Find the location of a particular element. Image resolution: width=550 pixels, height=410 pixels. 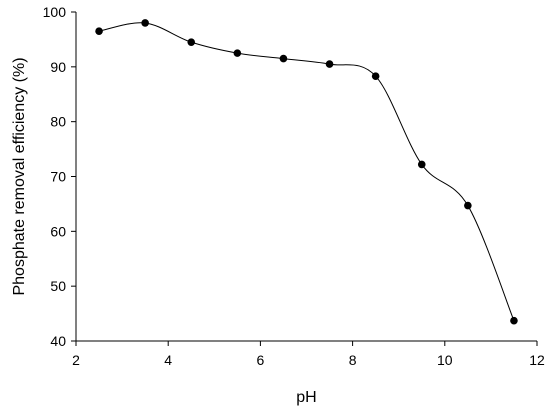

x-tick-label: 12 is located at coordinates (537, 360).